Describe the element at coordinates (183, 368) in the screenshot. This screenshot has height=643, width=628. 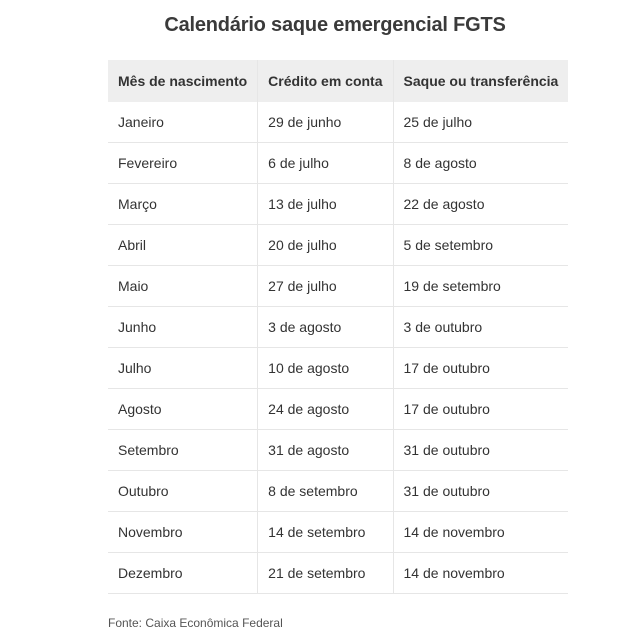
I see `birth-month-cell: Julho` at that location.